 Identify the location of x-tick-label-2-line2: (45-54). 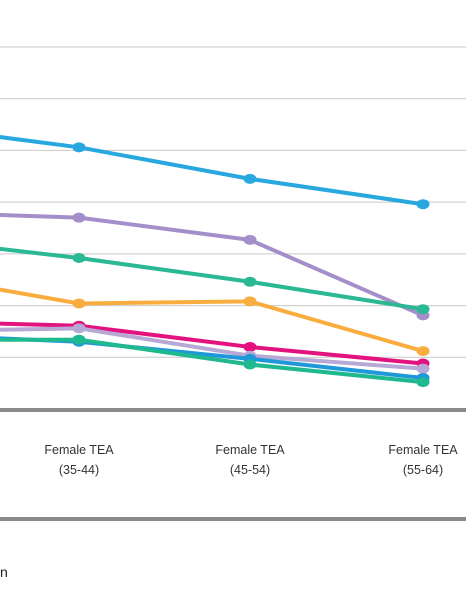
(250, 470).